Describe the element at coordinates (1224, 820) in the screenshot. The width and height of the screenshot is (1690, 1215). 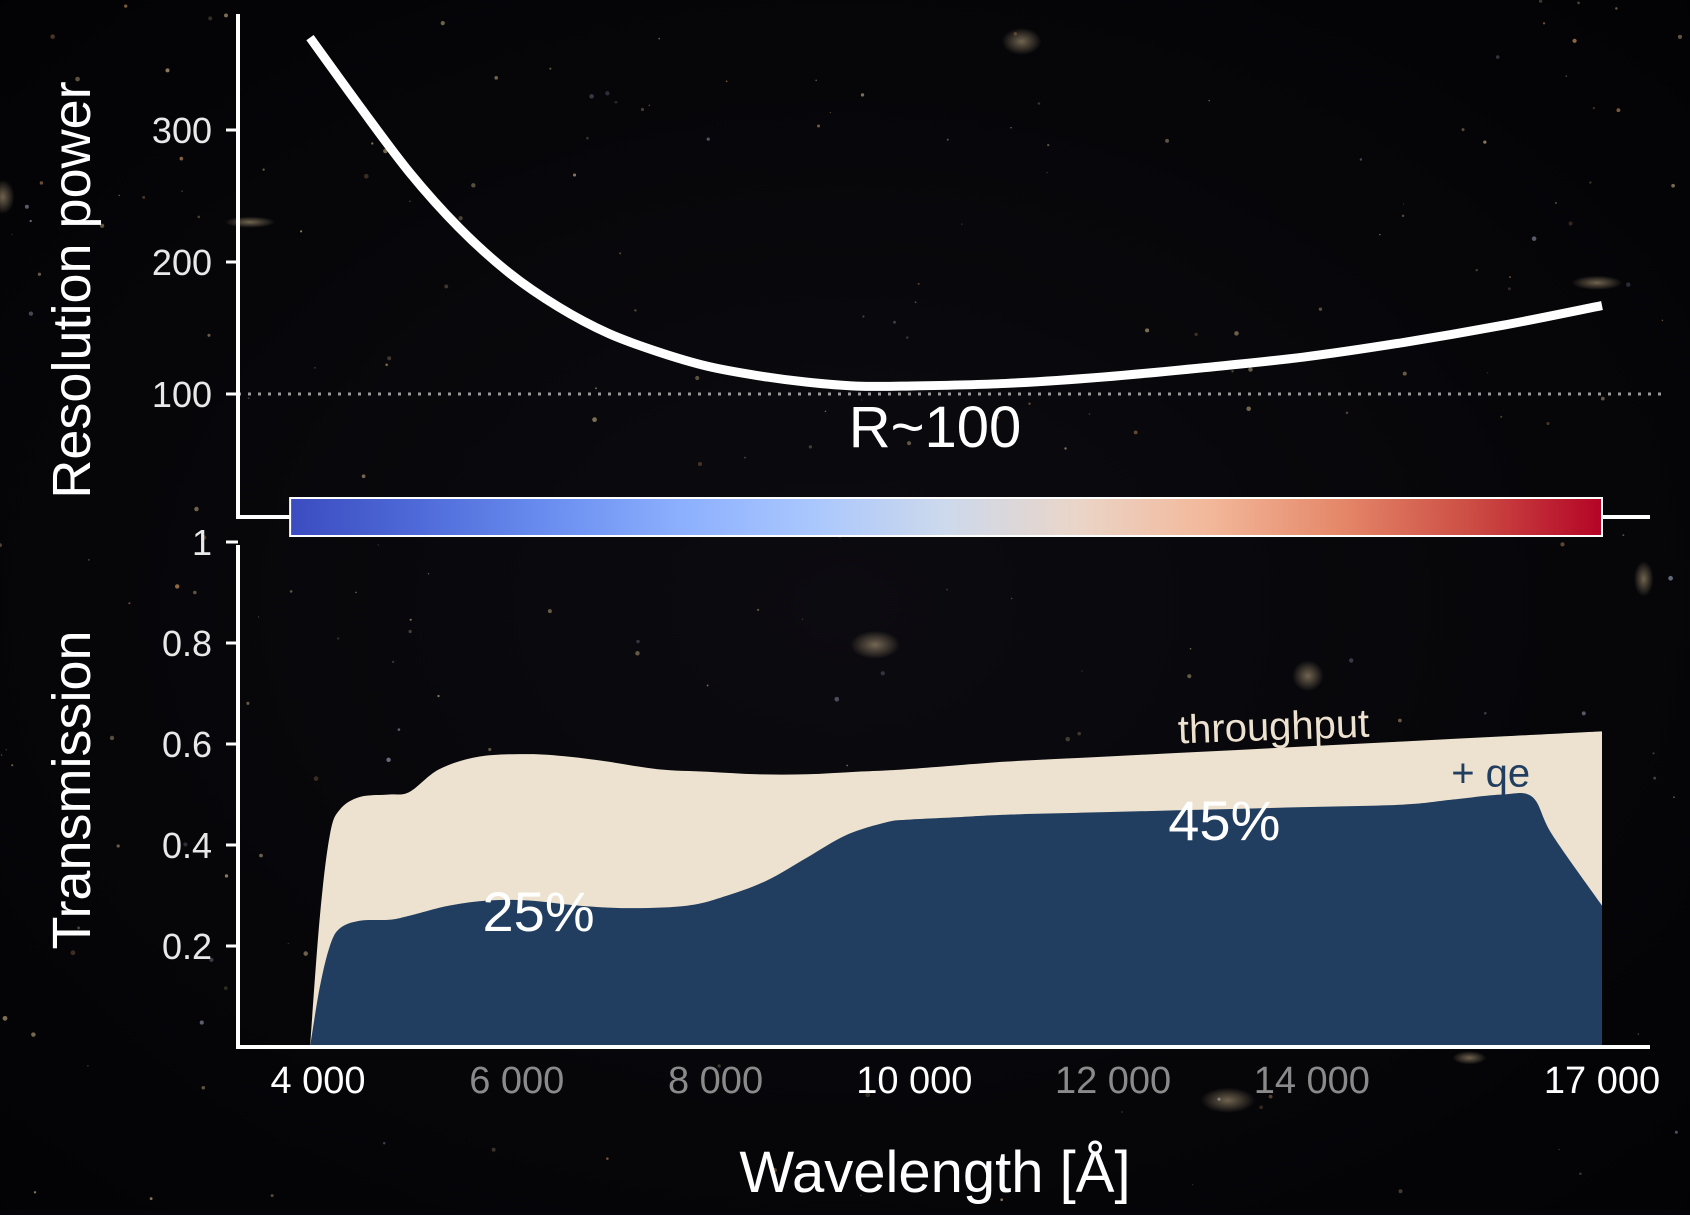
I see `annotation-45-percent: 45%` at that location.